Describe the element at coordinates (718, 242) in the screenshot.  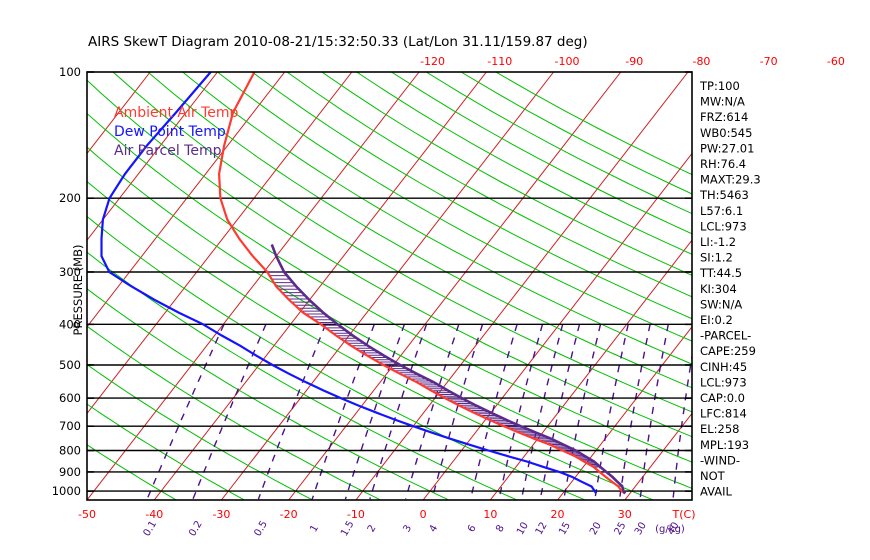
I see `parameter-line: LI:-1.2` at that location.